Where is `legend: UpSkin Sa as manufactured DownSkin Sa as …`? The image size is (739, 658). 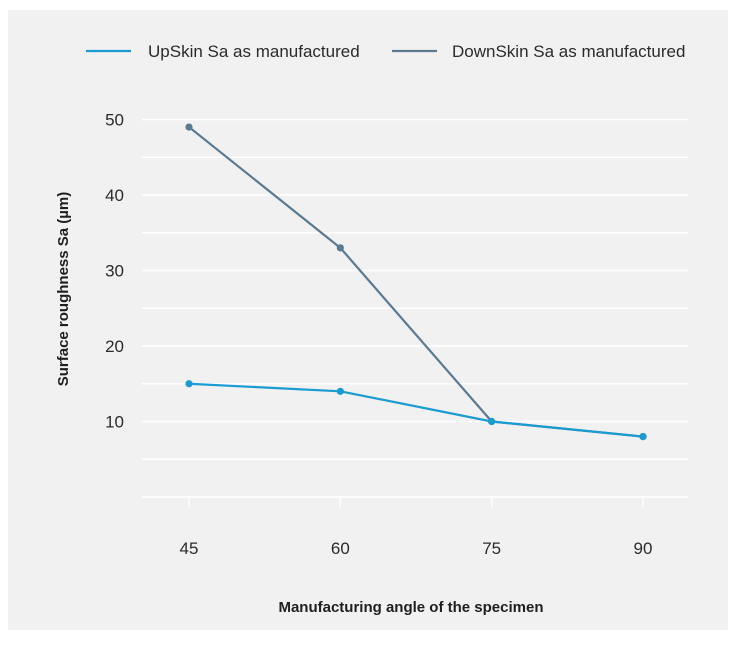
legend: UpSkin Sa as manufactured DownSkin Sa as … is located at coordinates (385, 51).